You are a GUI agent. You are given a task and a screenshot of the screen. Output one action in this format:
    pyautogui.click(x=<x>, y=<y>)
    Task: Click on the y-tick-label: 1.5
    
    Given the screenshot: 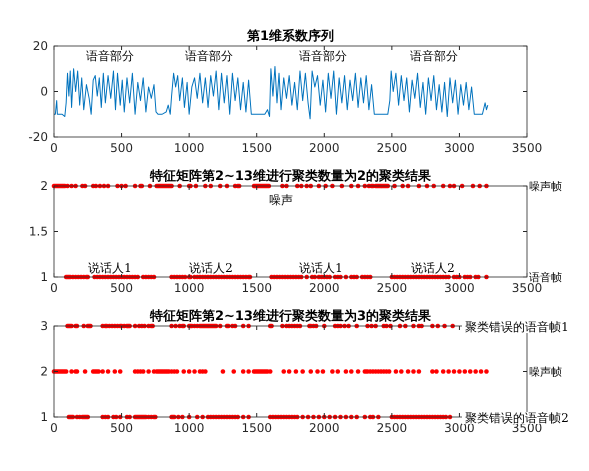 What is the action you would take?
    pyautogui.click(x=38, y=231)
    